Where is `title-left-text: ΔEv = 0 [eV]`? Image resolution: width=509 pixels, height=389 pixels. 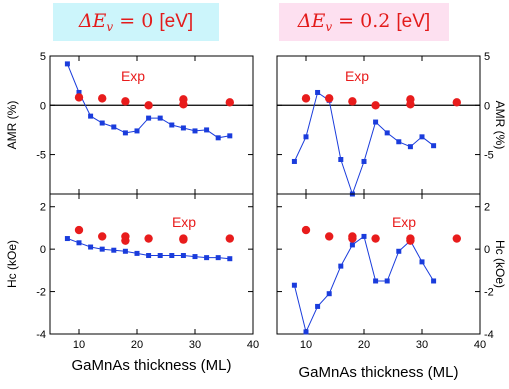 title-left-text: ΔEv = 0 [eV] is located at coordinates (136, 22).